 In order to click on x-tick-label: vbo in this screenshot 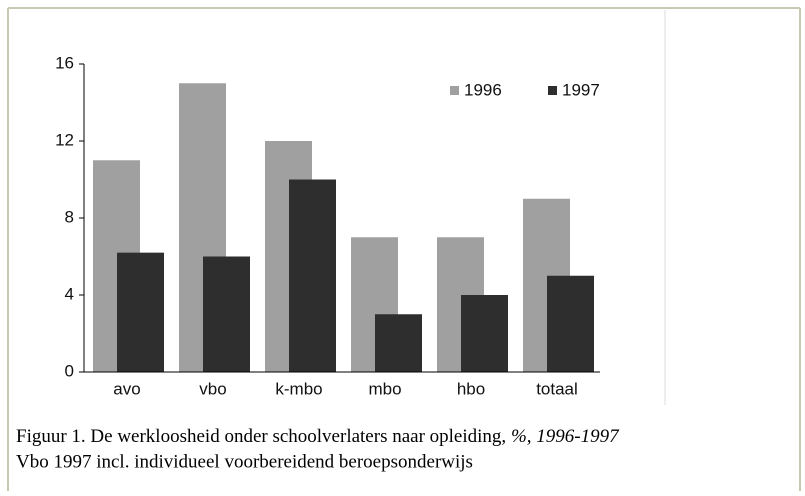, I will do `click(212, 388)`.